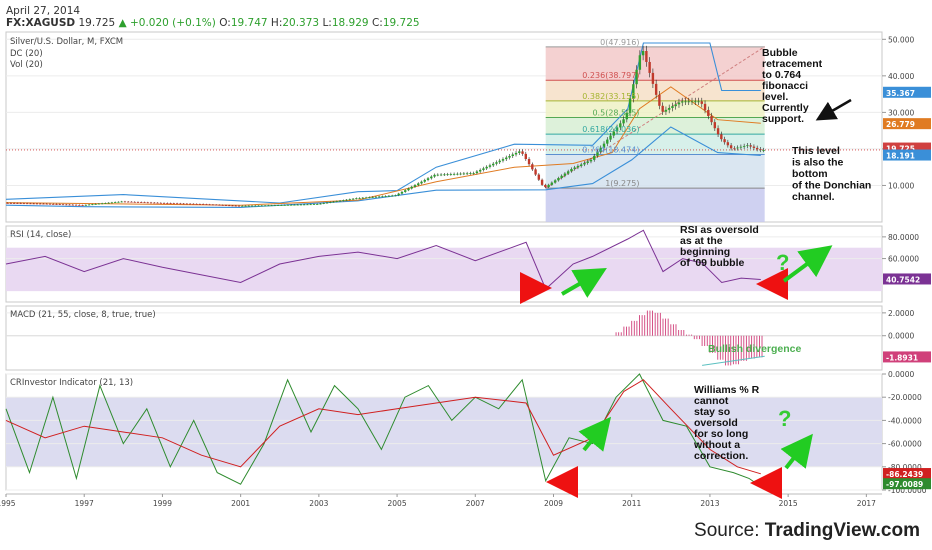 This screenshot has height=550, width=932. I want to click on x-tick-label: 2011, so click(631, 503).